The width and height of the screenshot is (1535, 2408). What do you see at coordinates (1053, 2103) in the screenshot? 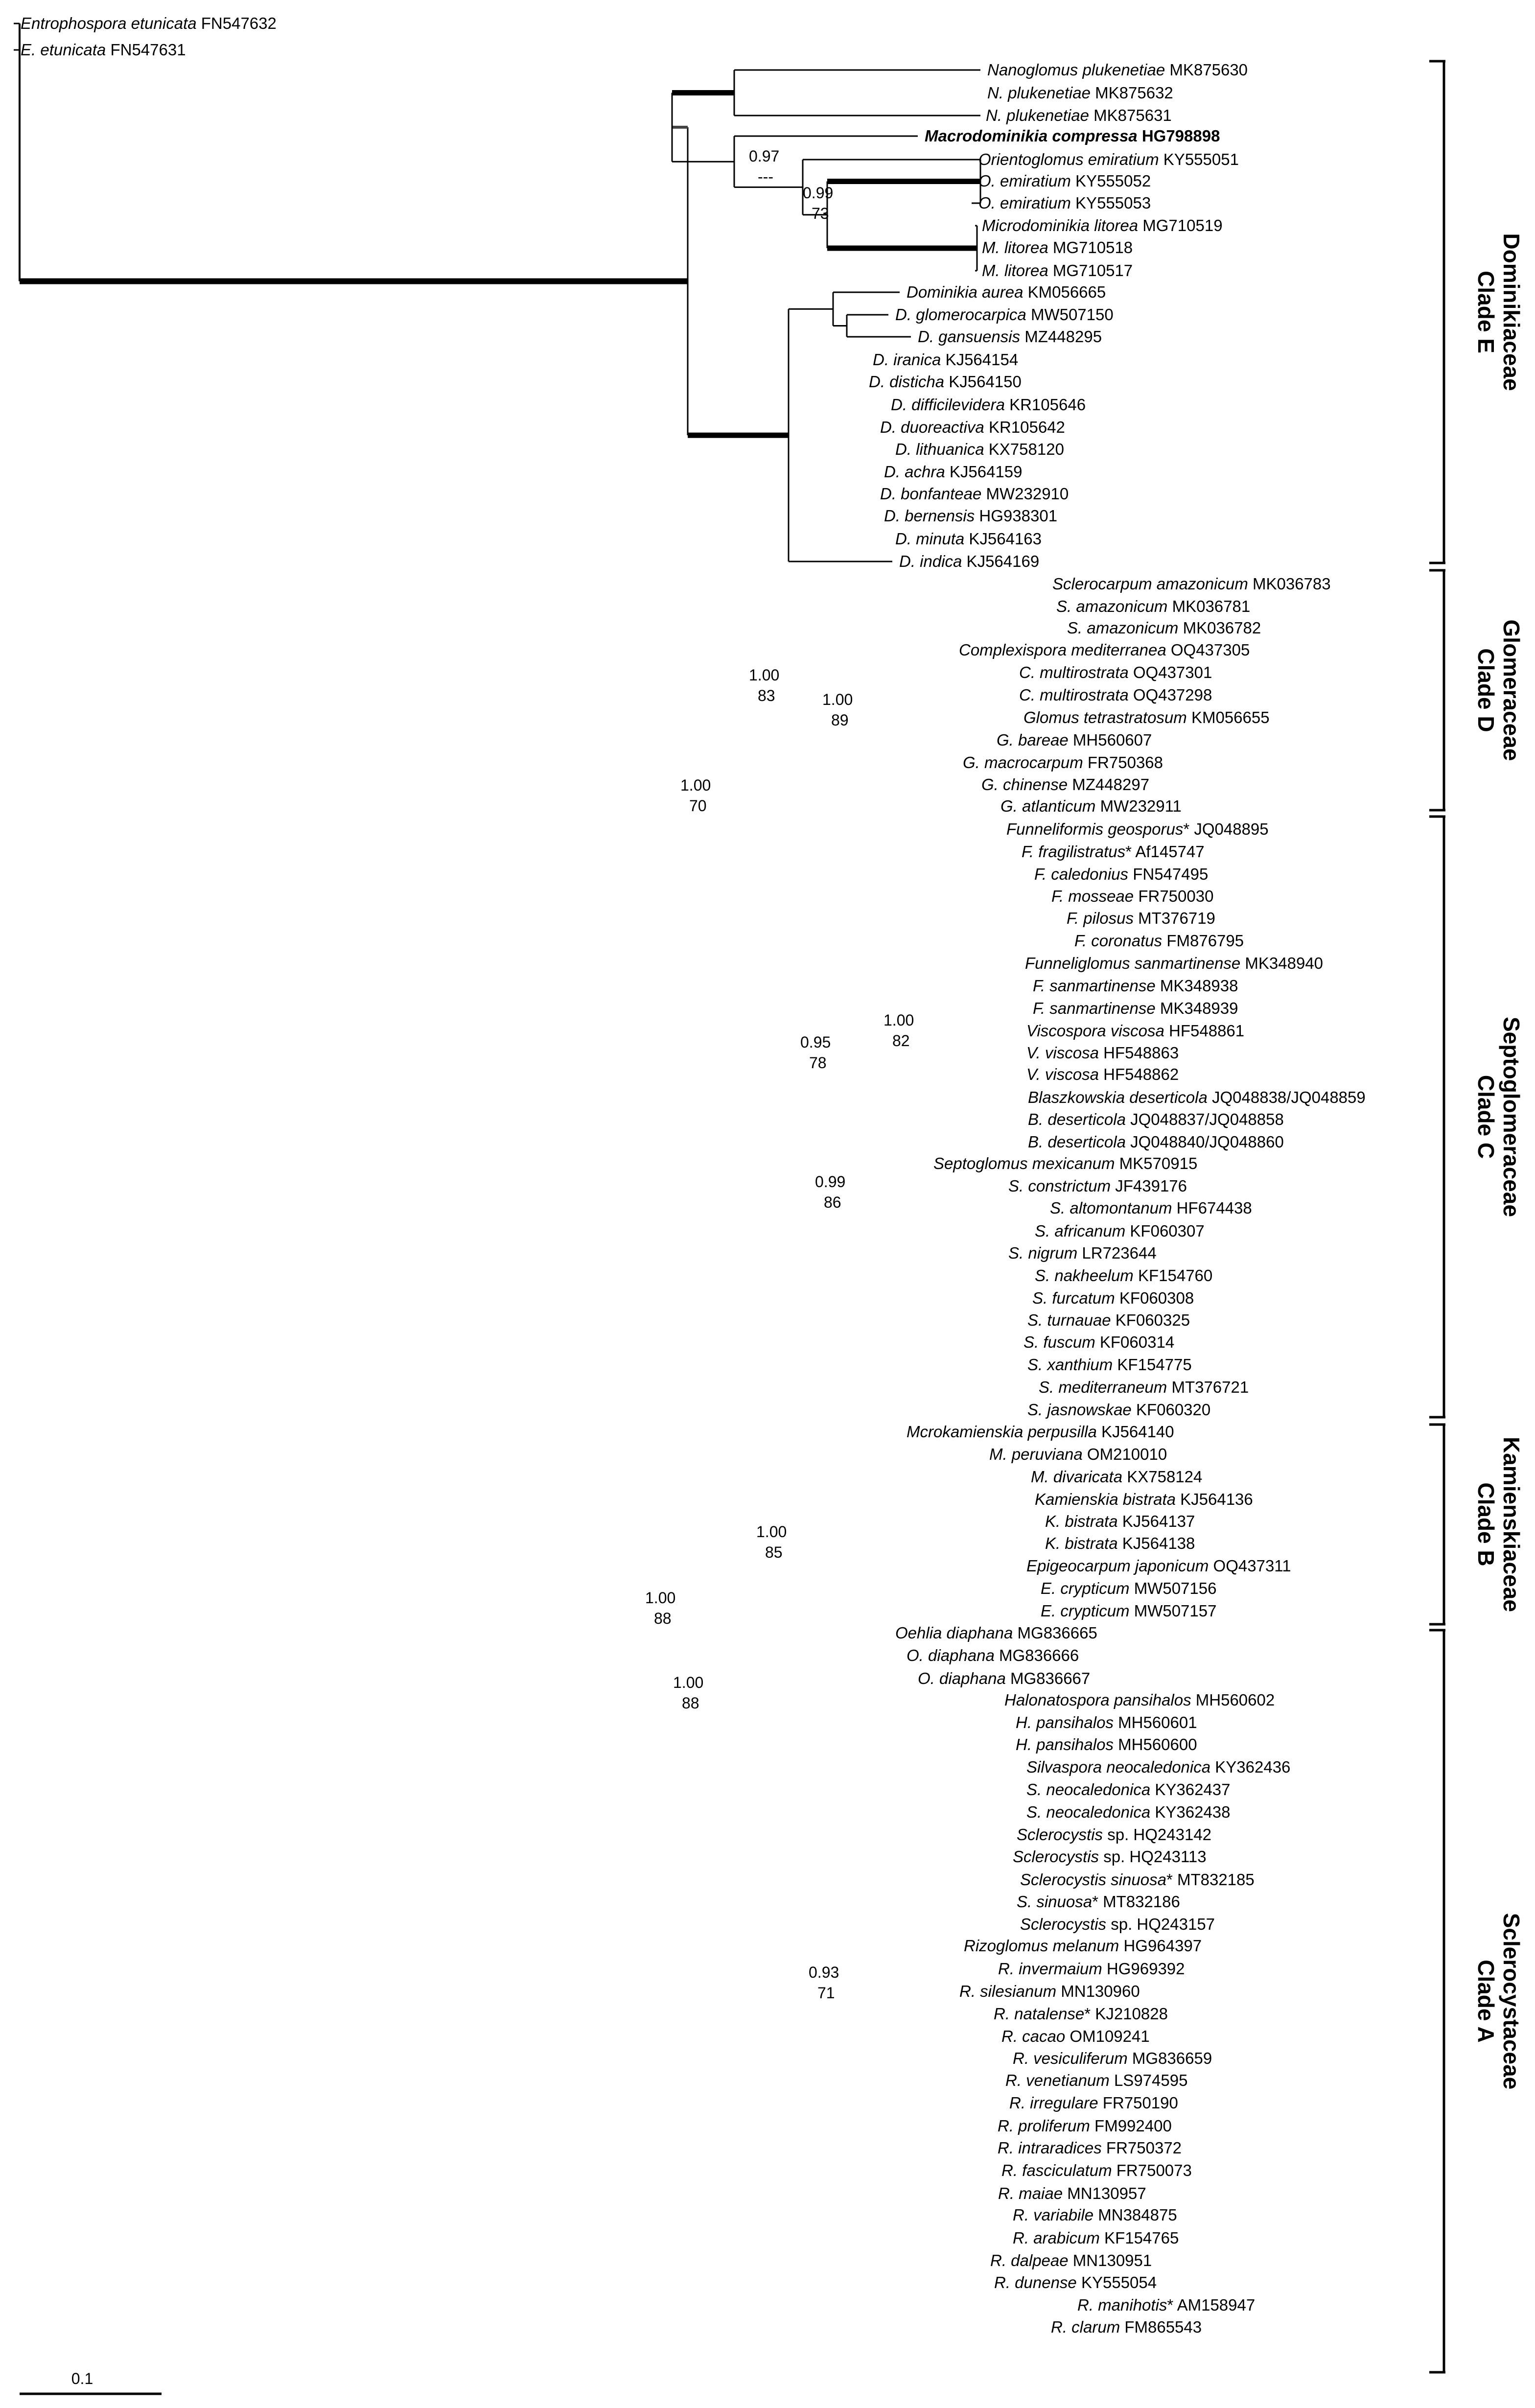
I see `tip-taxon: R. irregulare` at bounding box center [1053, 2103].